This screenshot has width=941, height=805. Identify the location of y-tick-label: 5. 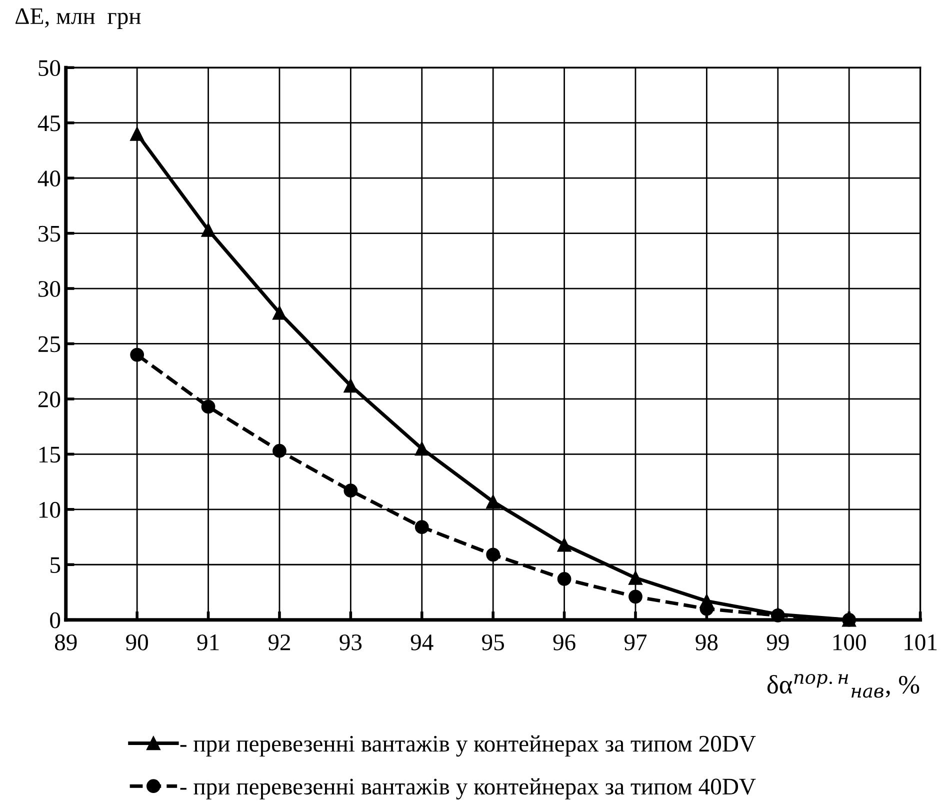
(55, 565).